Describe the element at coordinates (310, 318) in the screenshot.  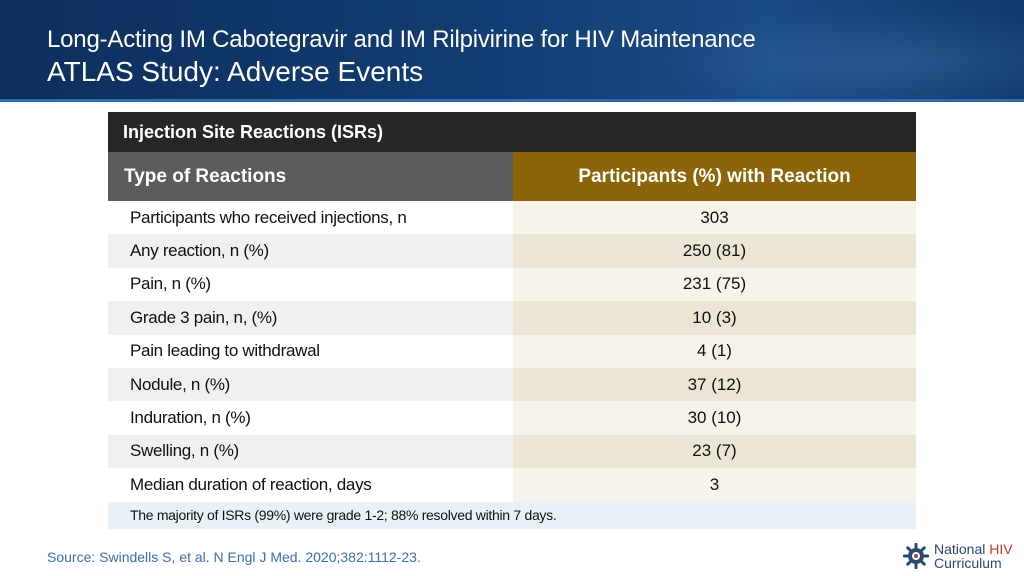
I see `row-label: Grade 3 pain, n, (%)` at that location.